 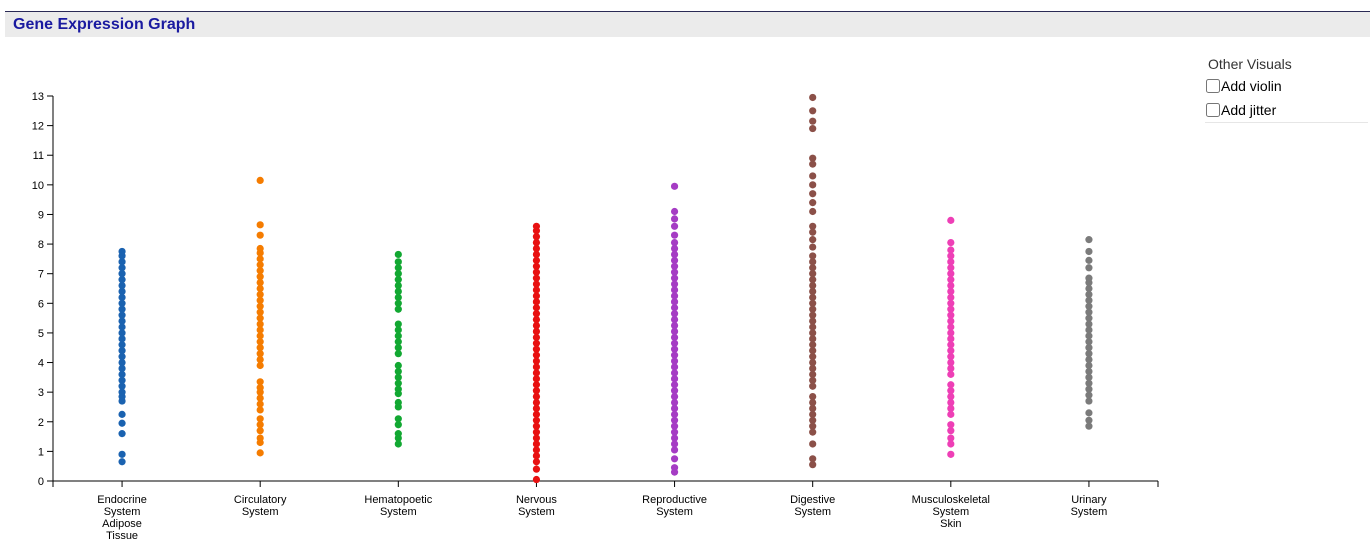 I want to click on y-tick-label: 3, so click(x=41, y=393).